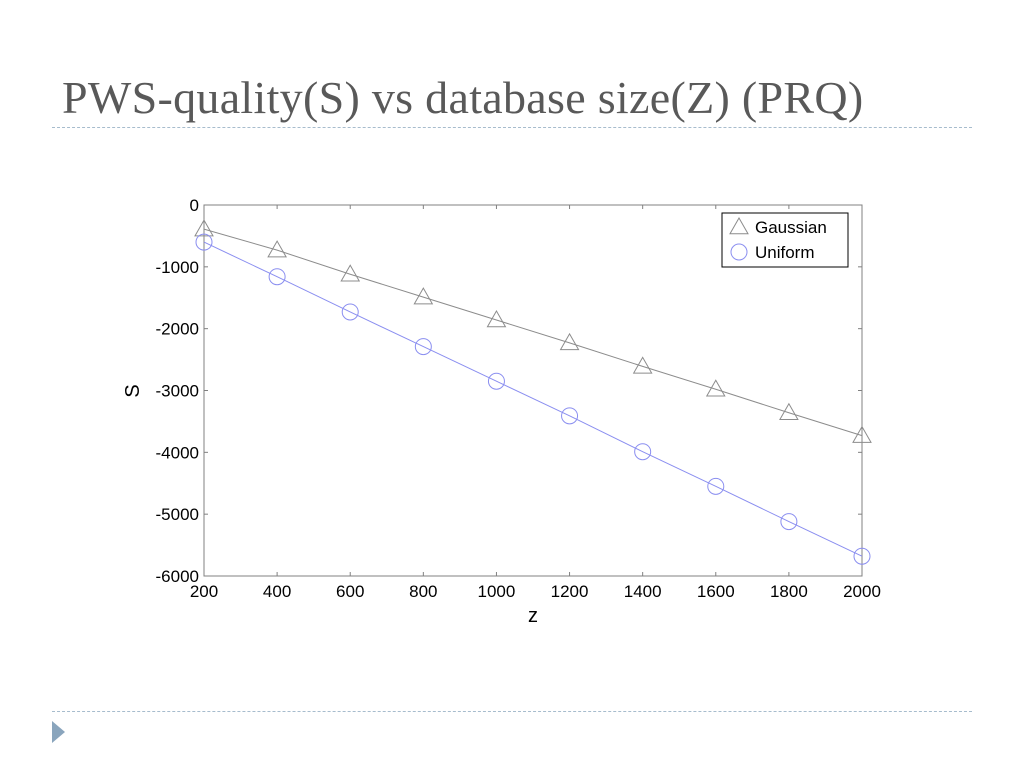  Describe the element at coordinates (533, 616) in the screenshot. I see `x-axis-label: z` at that location.